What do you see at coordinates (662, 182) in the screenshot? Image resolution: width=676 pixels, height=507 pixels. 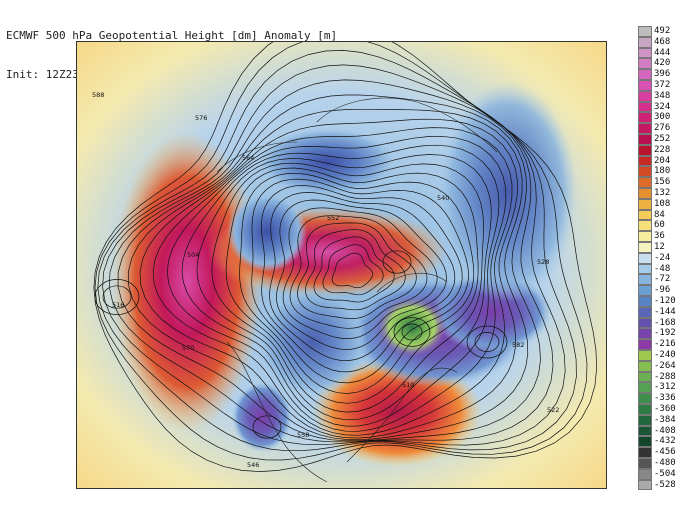 I see `colorbar-label: 156` at bounding box center [662, 182].